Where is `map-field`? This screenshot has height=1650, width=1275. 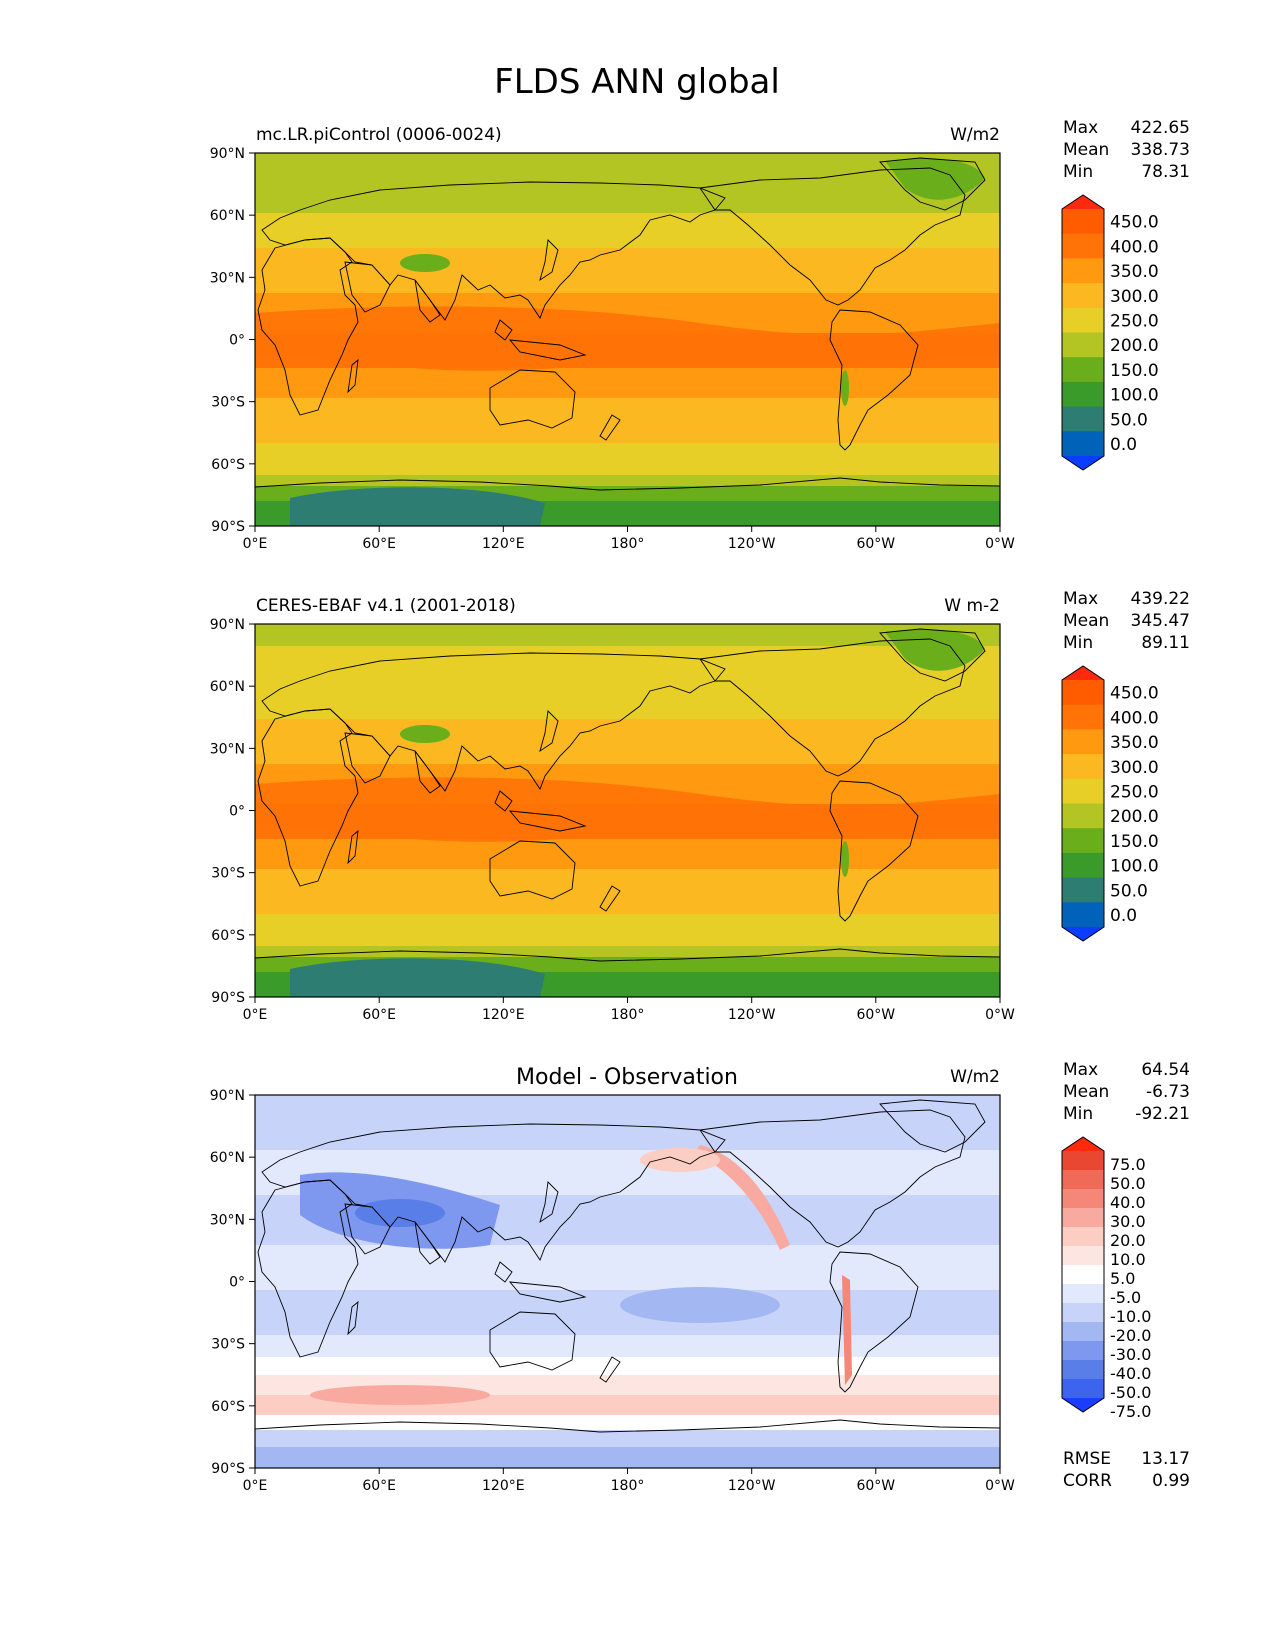
map-field is located at coordinates (627, 339).